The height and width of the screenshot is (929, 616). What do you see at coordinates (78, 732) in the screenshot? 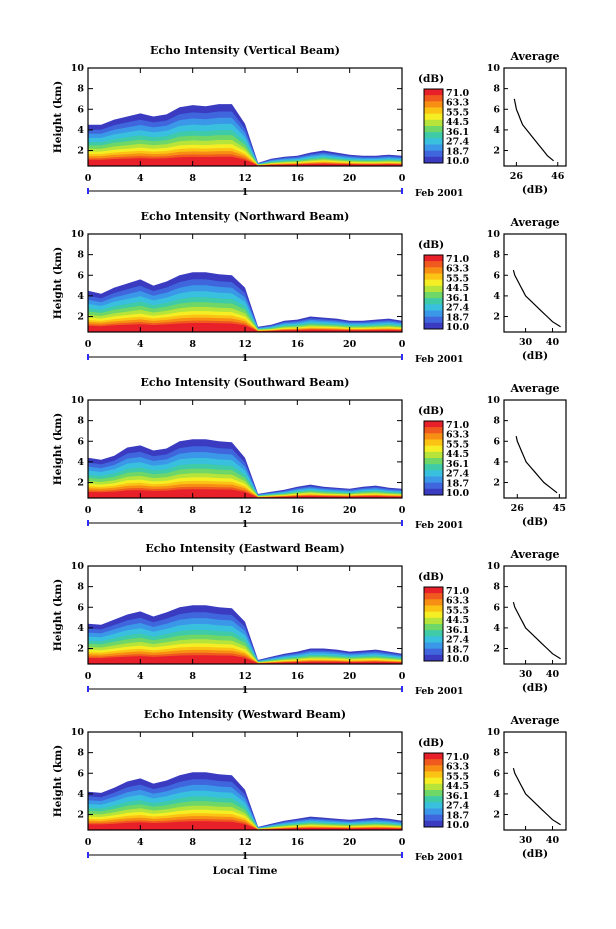
I see `y-tick-label: 10` at bounding box center [78, 732].